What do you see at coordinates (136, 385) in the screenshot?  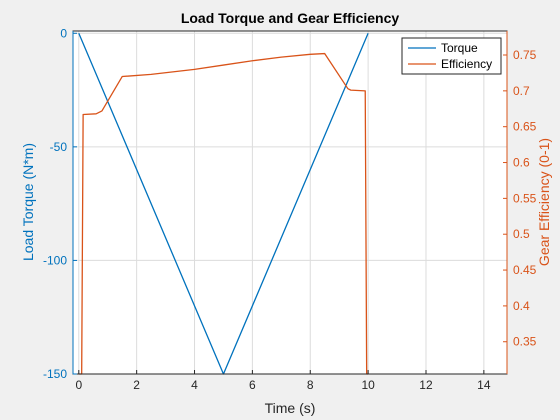 I see `x-tick-label: 2` at bounding box center [136, 385].